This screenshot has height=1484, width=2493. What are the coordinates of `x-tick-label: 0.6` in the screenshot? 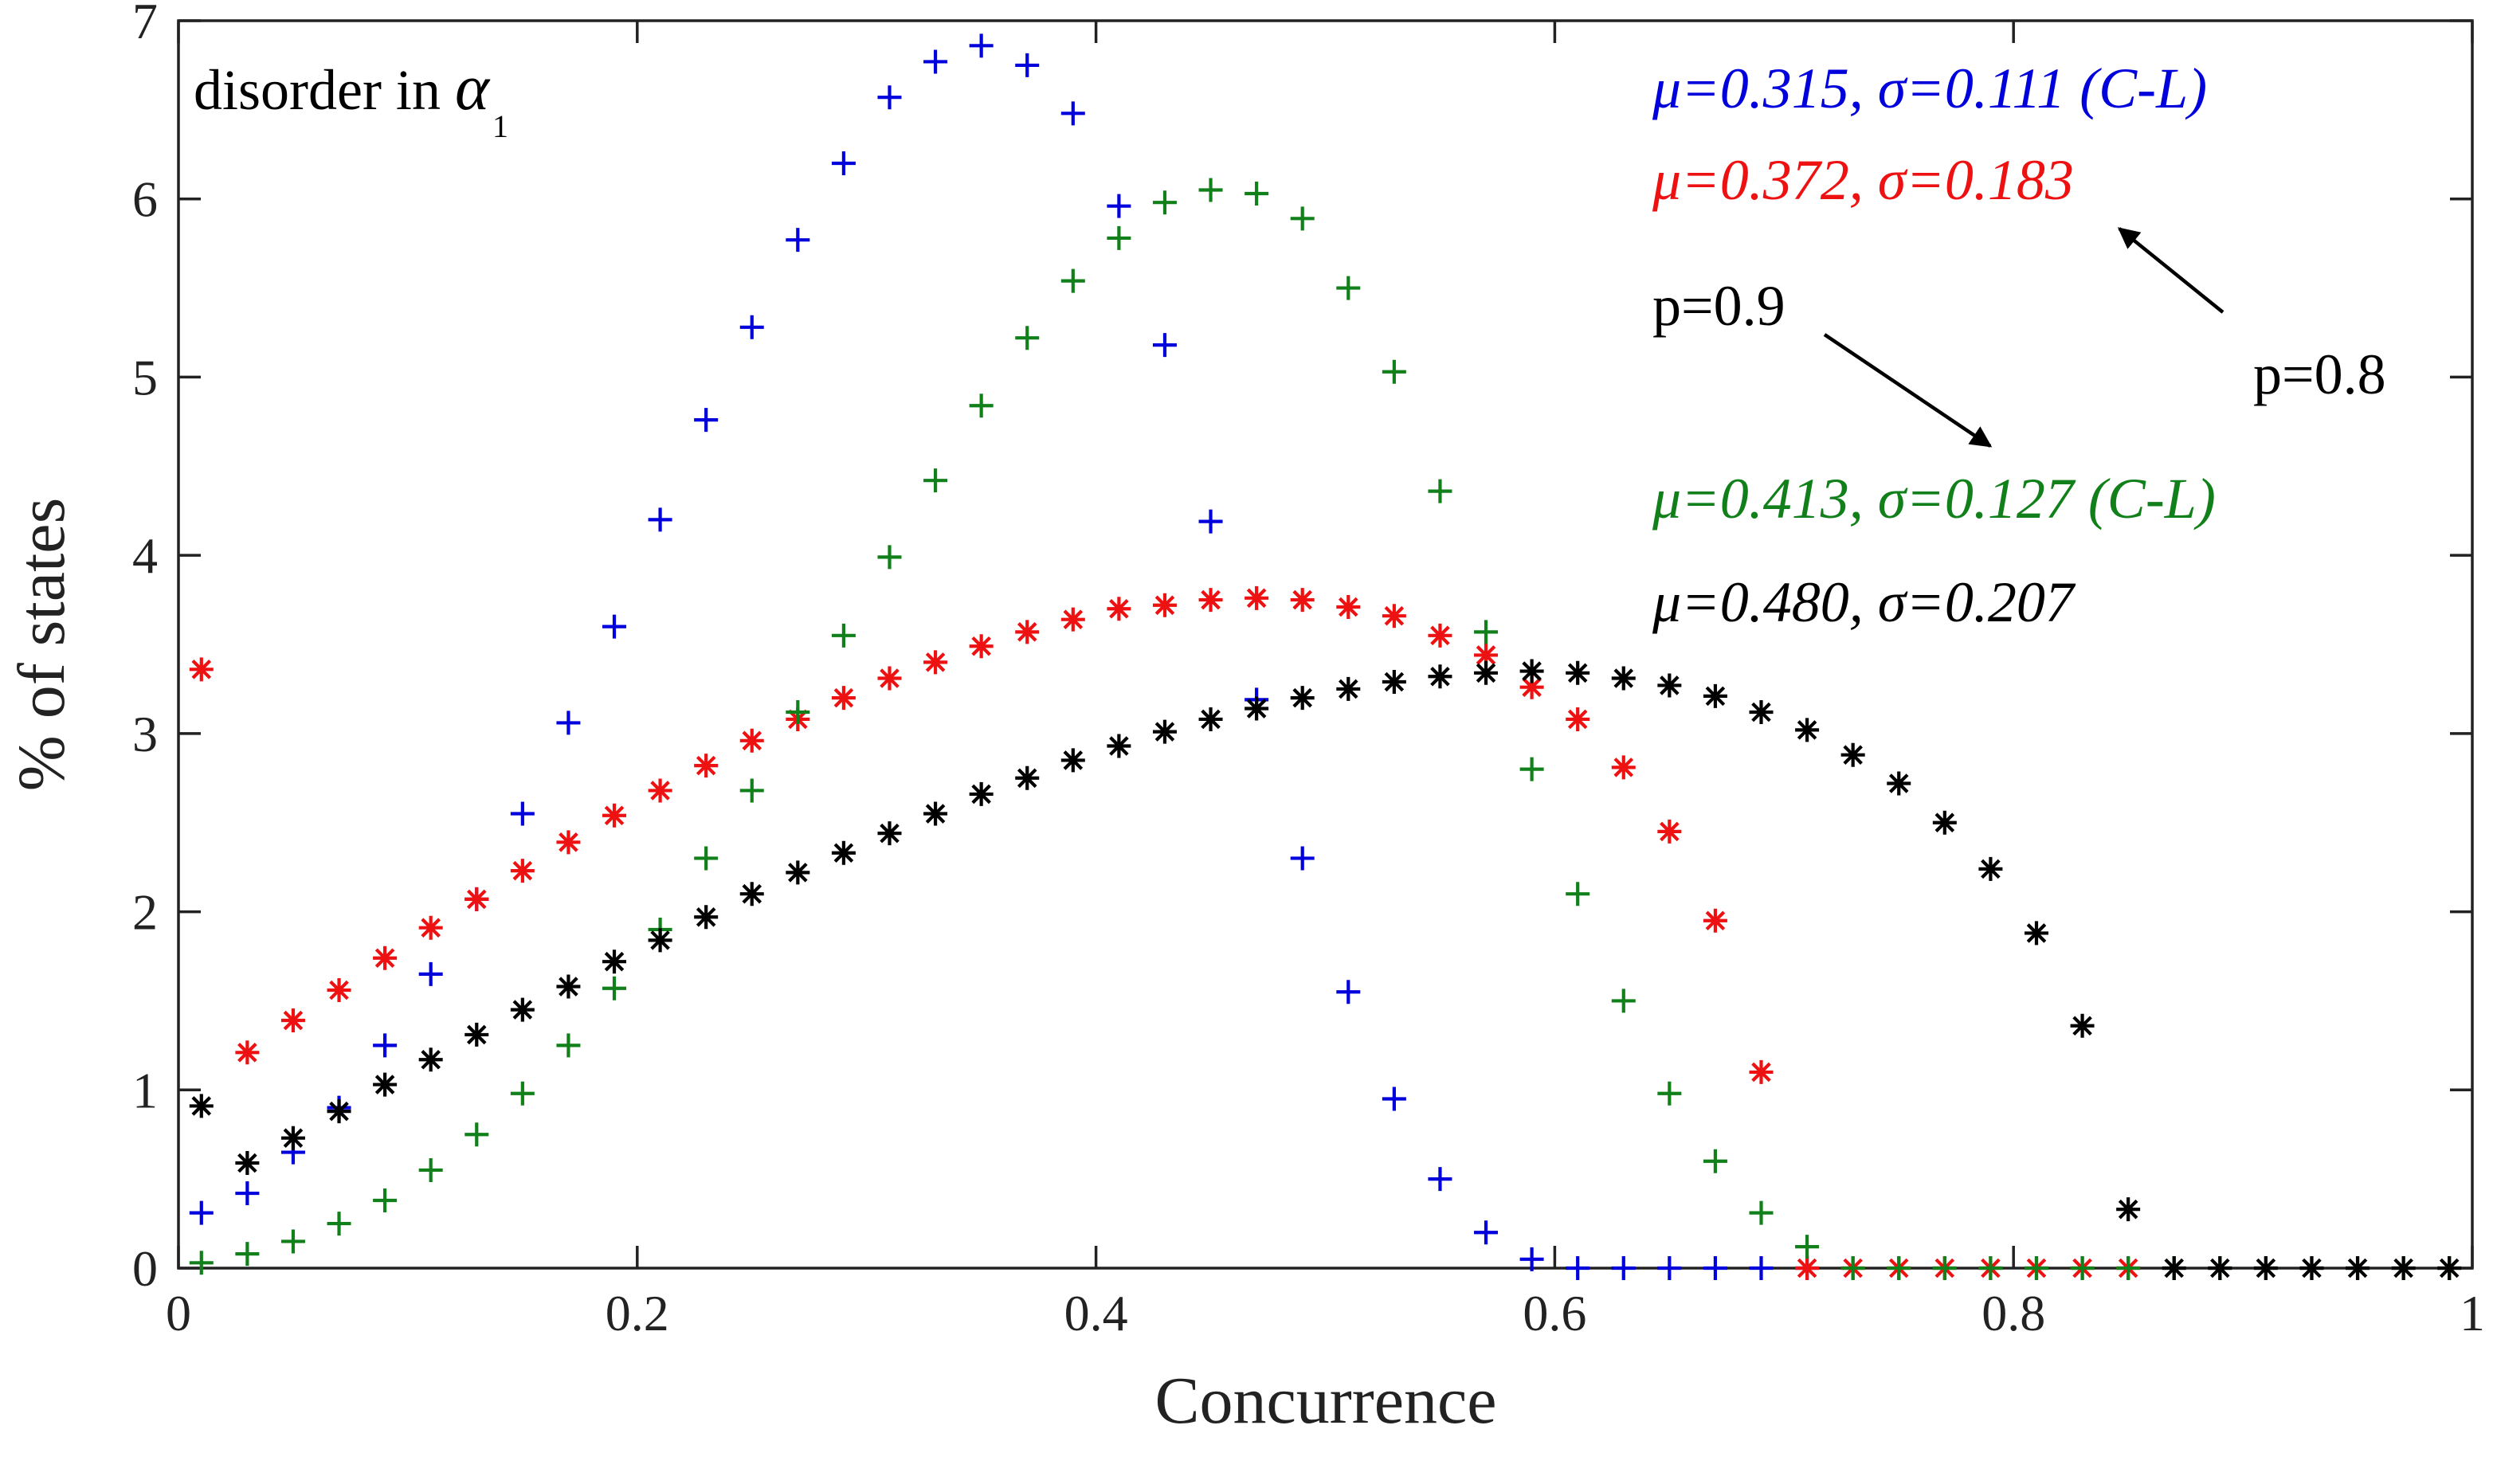 It's located at (1555, 1313).